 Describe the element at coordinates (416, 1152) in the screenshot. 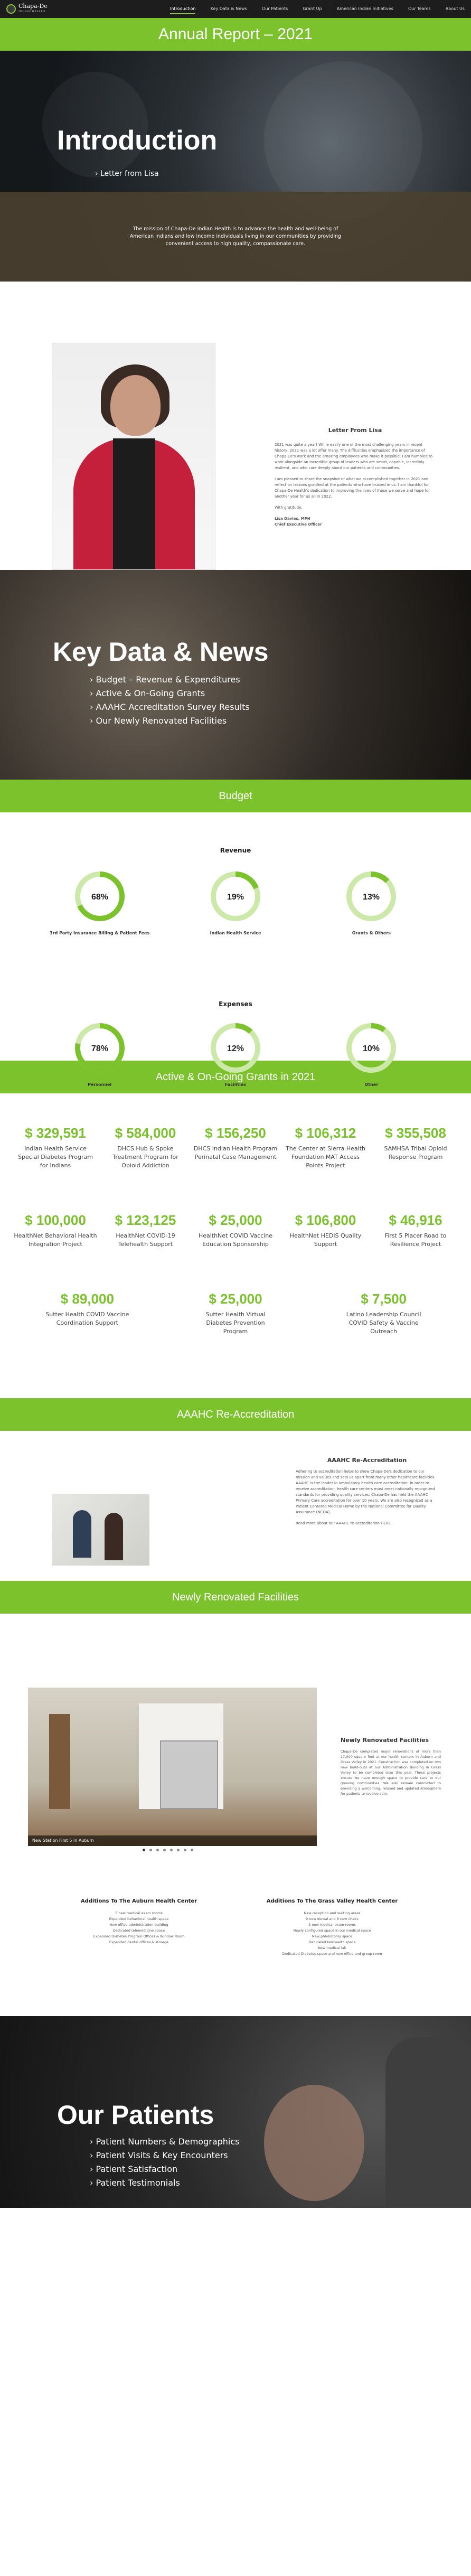

I see `grant-description: SAMHSA Tribal Opioid Response Program` at that location.